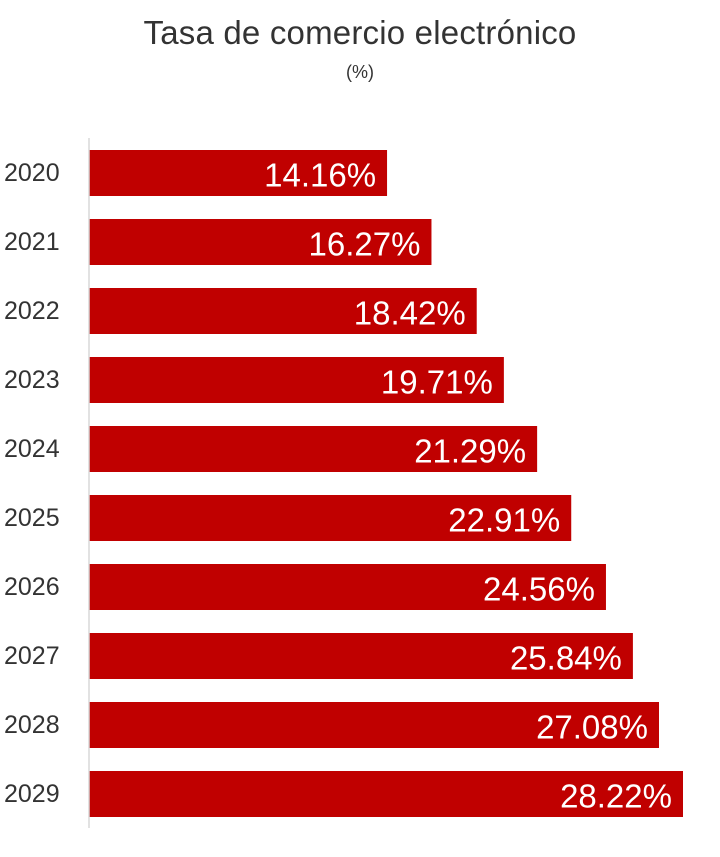  What do you see at coordinates (360, 32) in the screenshot?
I see `chart-title: Tasa de comercio electrónico` at bounding box center [360, 32].